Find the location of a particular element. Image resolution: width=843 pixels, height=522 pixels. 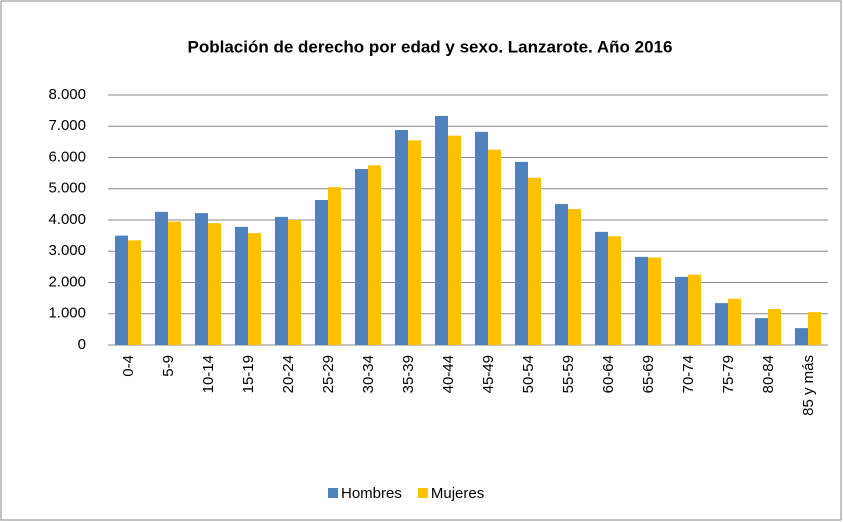

y-tick-label: 2.000 is located at coordinates (67, 281).